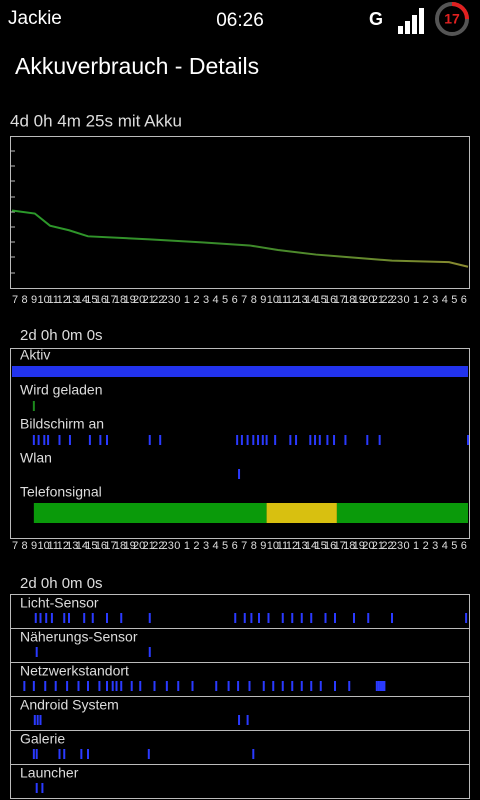 Image resolution: width=480 pixels, height=800 pixels. Describe the element at coordinates (61, 335) in the screenshot. I see `usage-label: 2d 0h 0m 0s` at that location.